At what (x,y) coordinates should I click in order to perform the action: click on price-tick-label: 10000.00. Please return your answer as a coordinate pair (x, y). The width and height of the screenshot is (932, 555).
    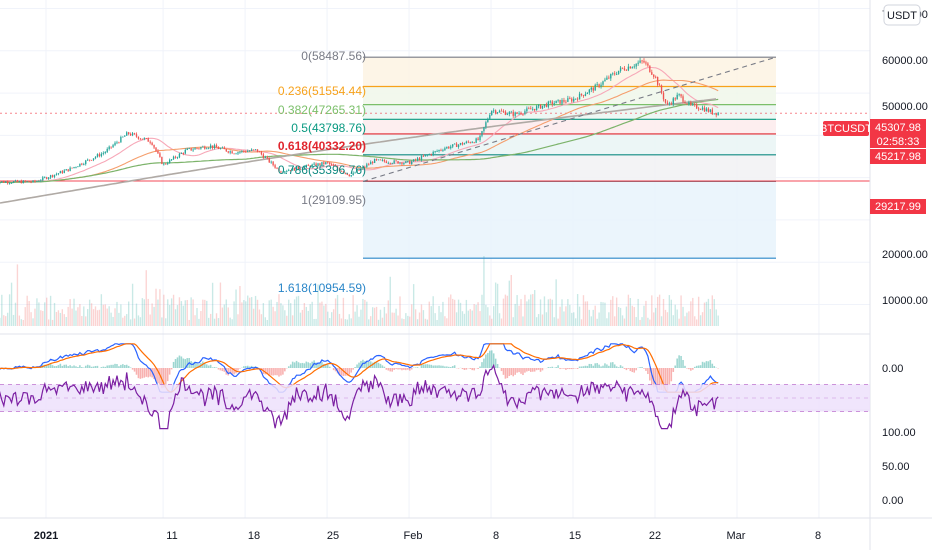
    Looking at the image, I should click on (905, 301).